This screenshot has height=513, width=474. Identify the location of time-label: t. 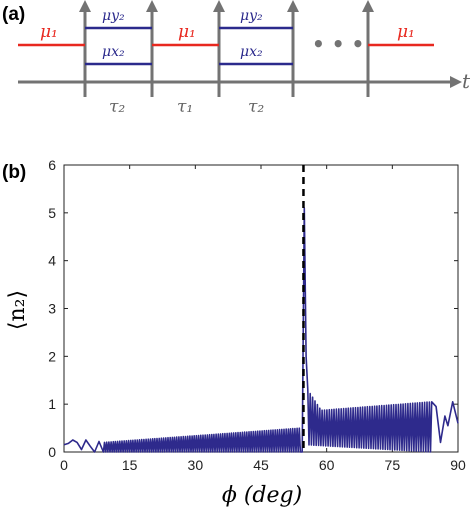
(466, 81).